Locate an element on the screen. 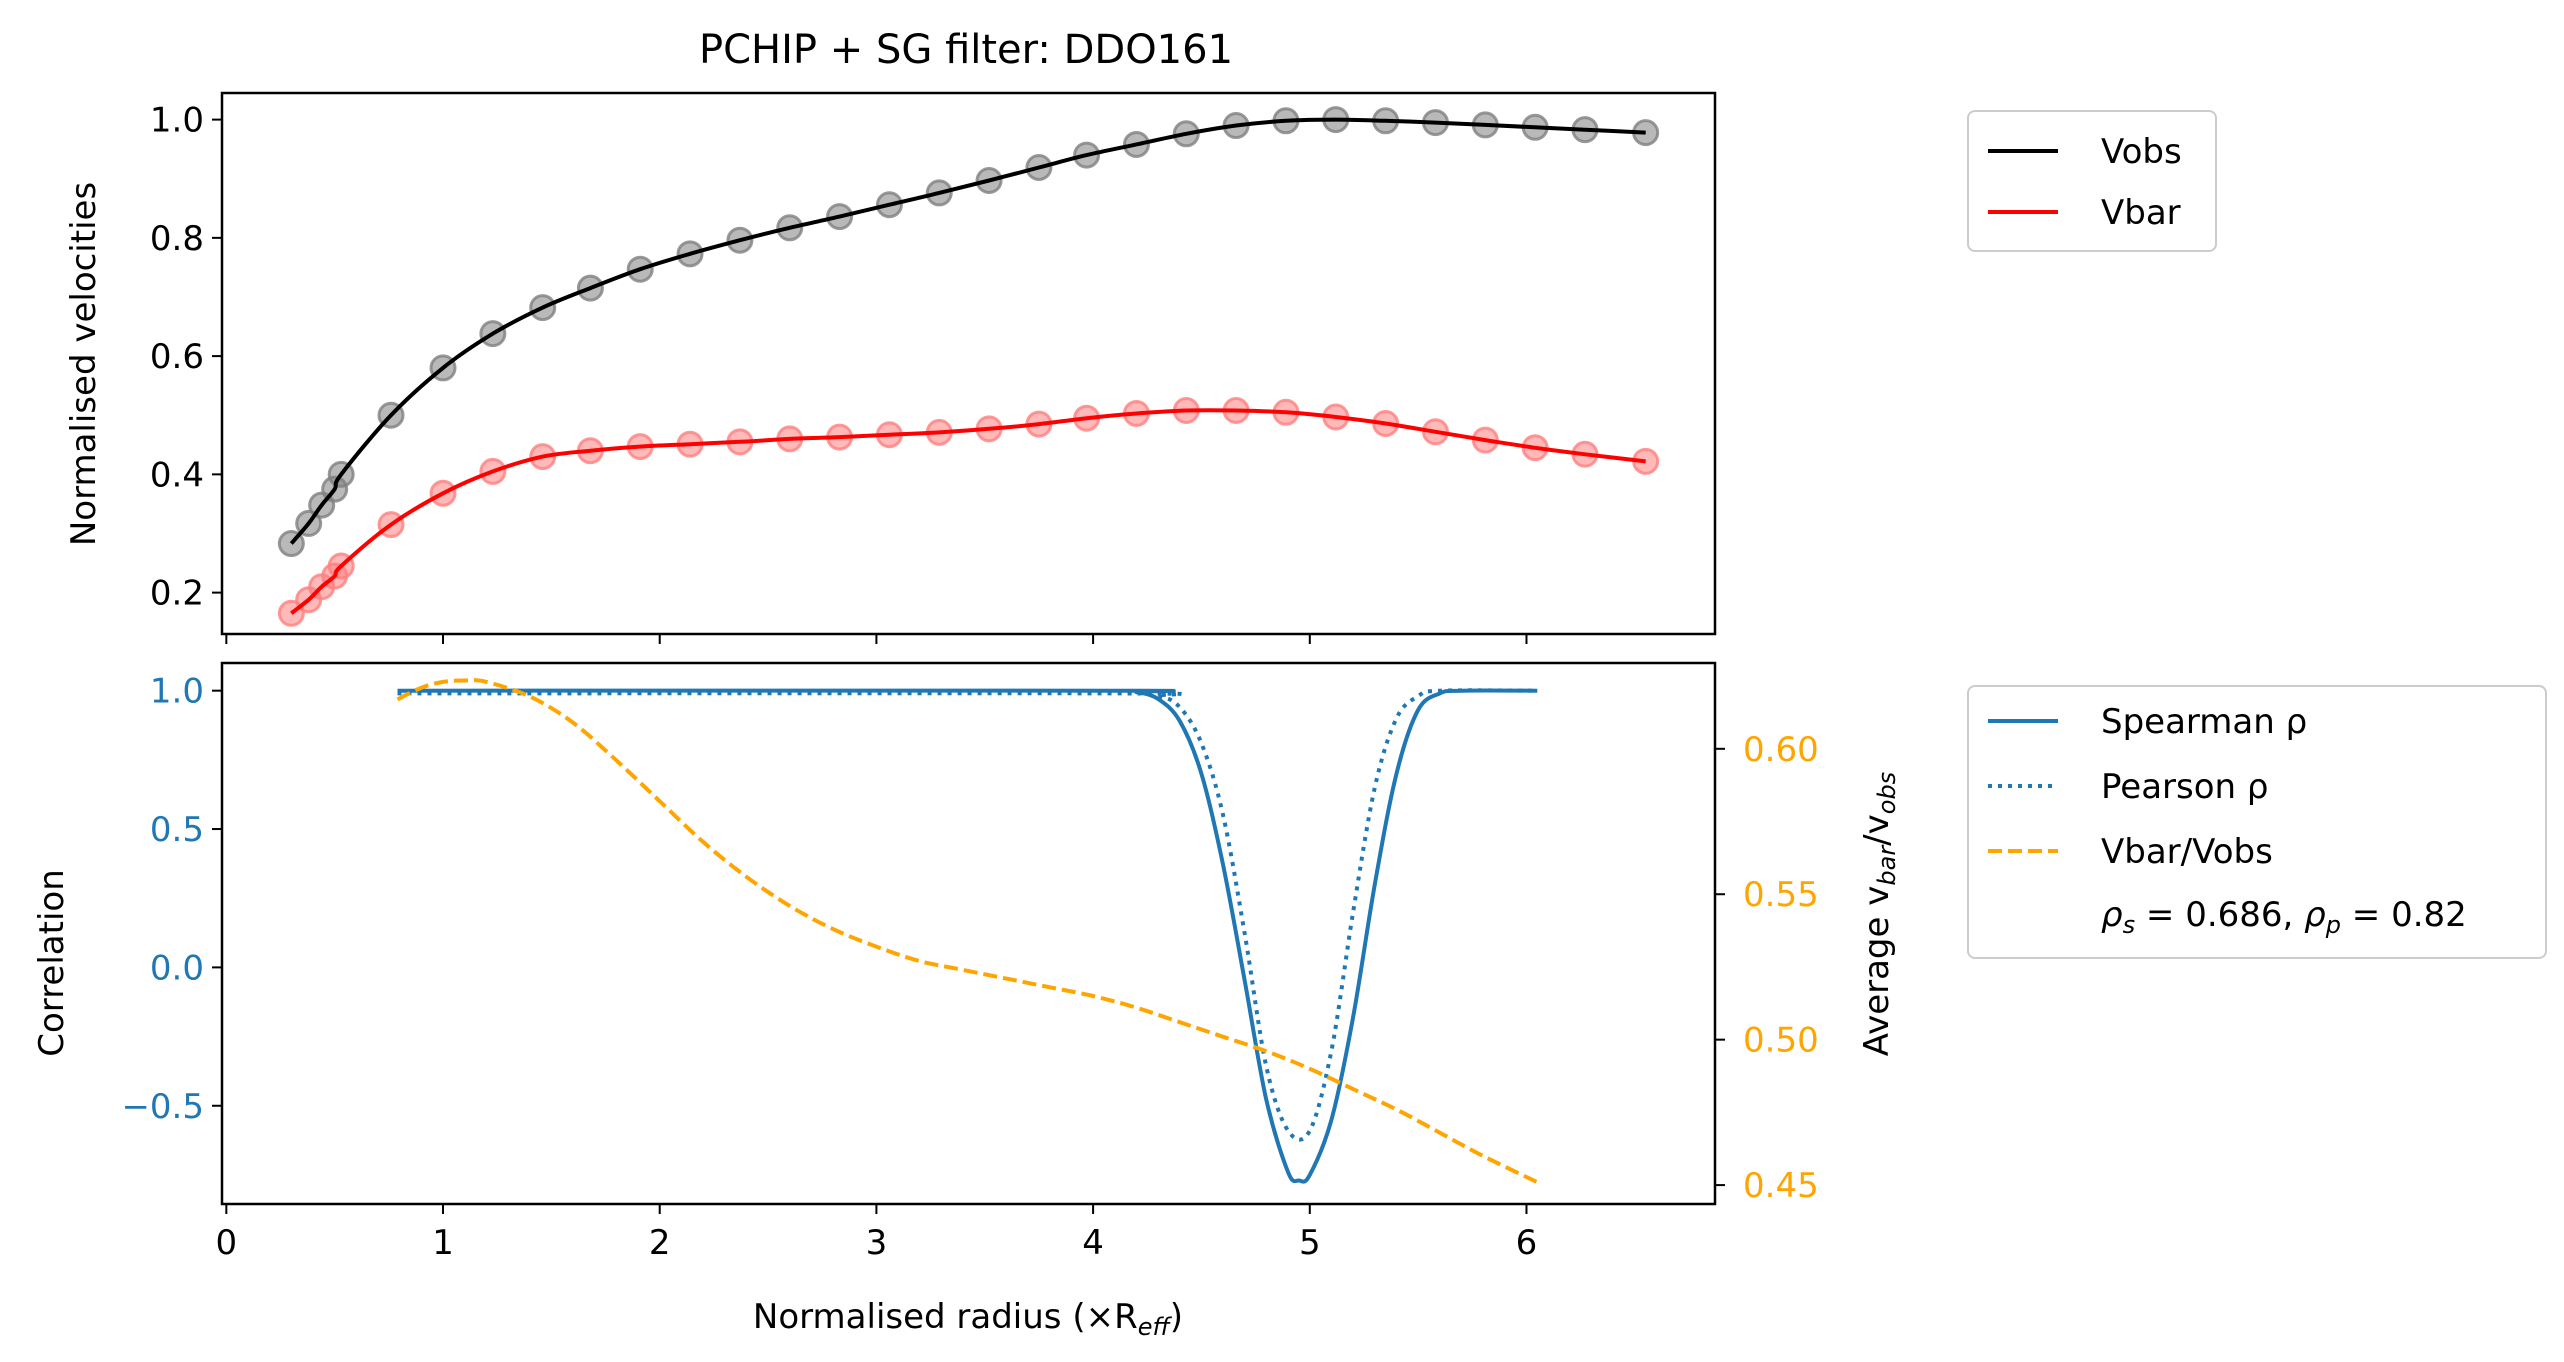 This screenshot has width=2564, height=1362. top-y-tick-label-4: 1.0 is located at coordinates (177, 121).